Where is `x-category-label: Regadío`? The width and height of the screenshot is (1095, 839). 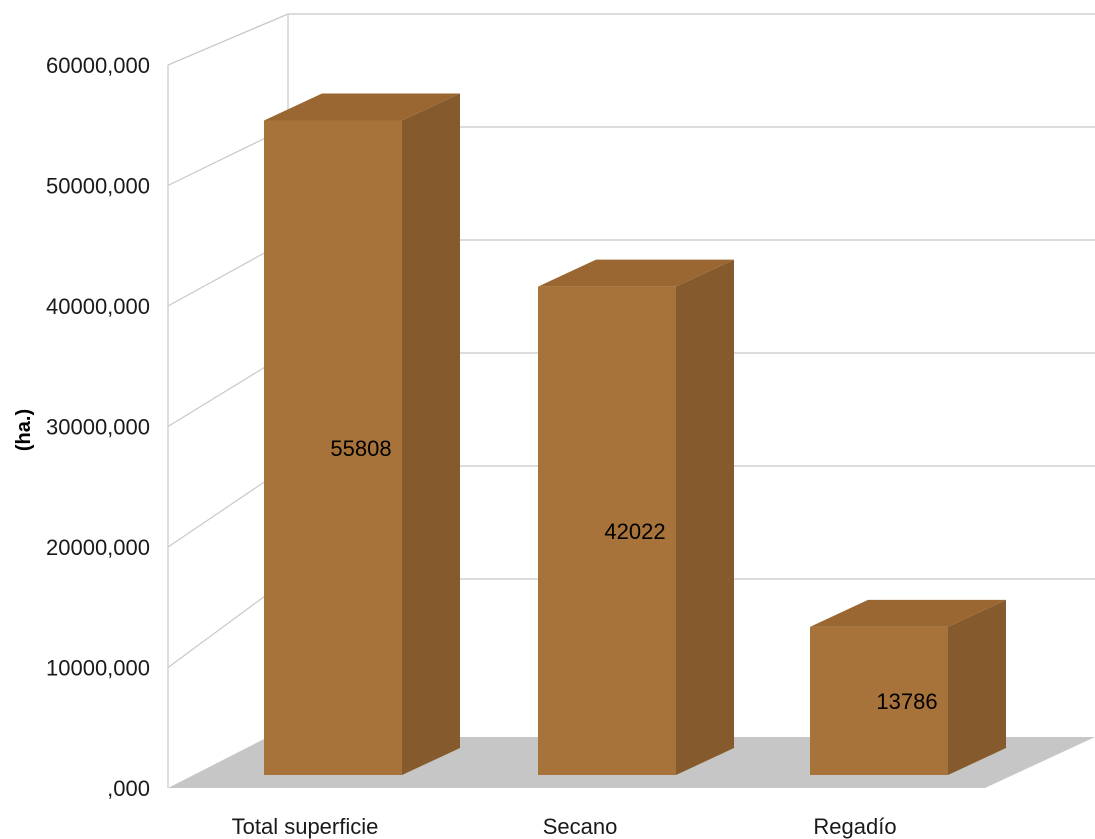 x-category-label: Regadío is located at coordinates (854, 826).